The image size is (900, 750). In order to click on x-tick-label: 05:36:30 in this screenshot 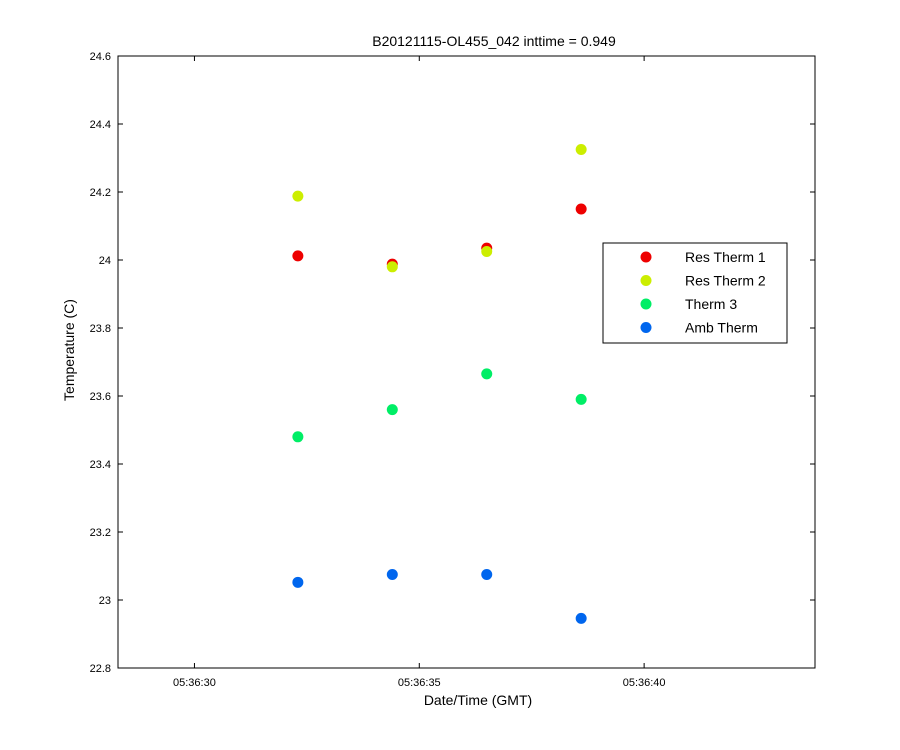, I will do `click(194, 683)`.